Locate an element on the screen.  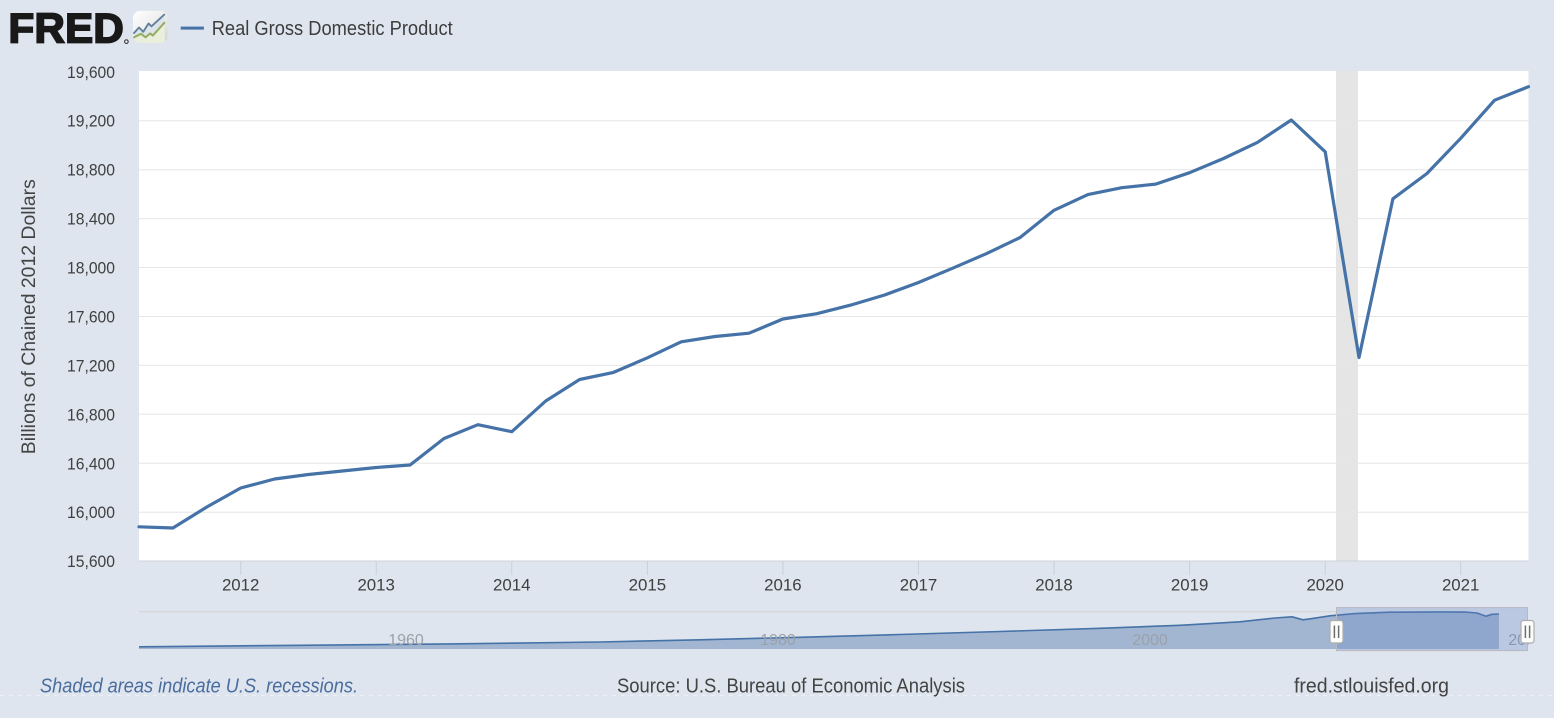
svg-text: 2019 is located at coordinates (1190, 585).